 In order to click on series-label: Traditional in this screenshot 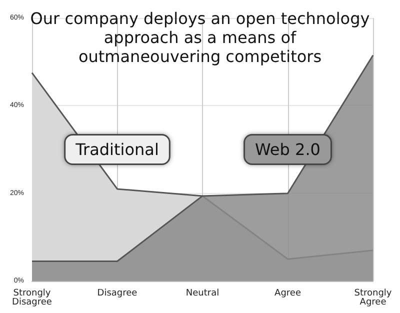, I will do `click(116, 149)`.